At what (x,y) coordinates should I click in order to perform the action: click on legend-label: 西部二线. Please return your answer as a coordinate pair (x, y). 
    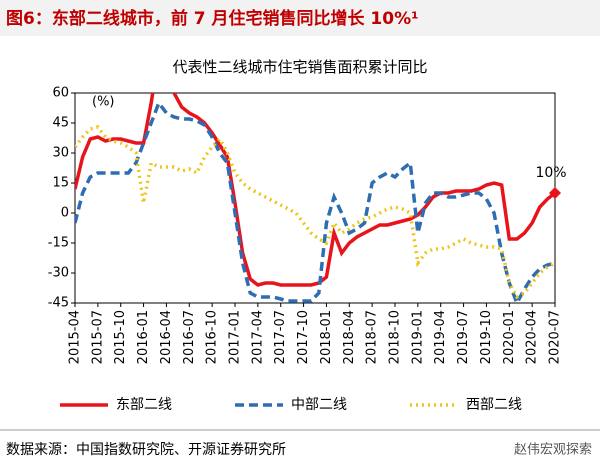
    Looking at the image, I should click on (494, 405).